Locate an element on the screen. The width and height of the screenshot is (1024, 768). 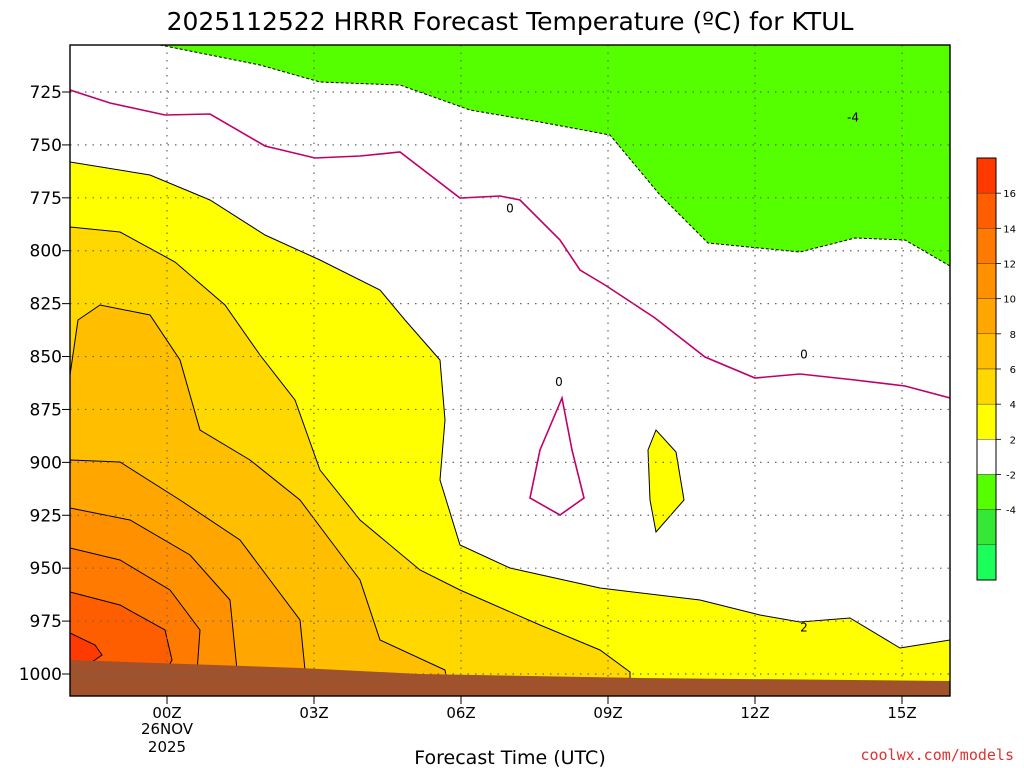
y-tick-label: 725 is located at coordinates (46, 93).